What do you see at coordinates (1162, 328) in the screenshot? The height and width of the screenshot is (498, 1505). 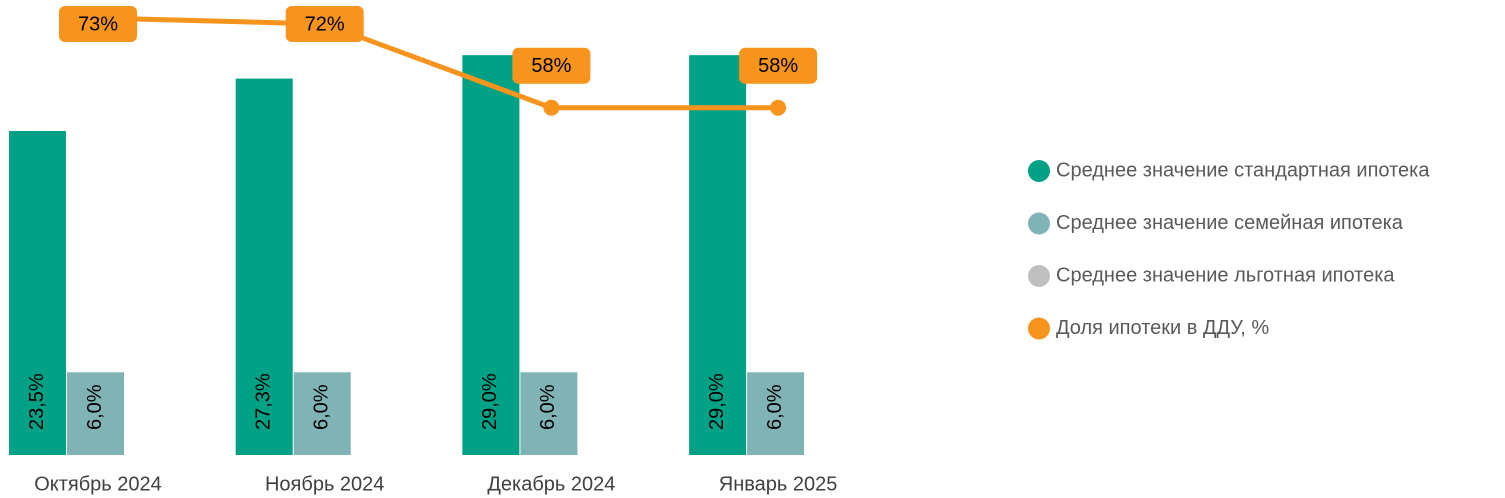 I see `legend-label: Доля ипотеки в ДДУ, %` at bounding box center [1162, 328].